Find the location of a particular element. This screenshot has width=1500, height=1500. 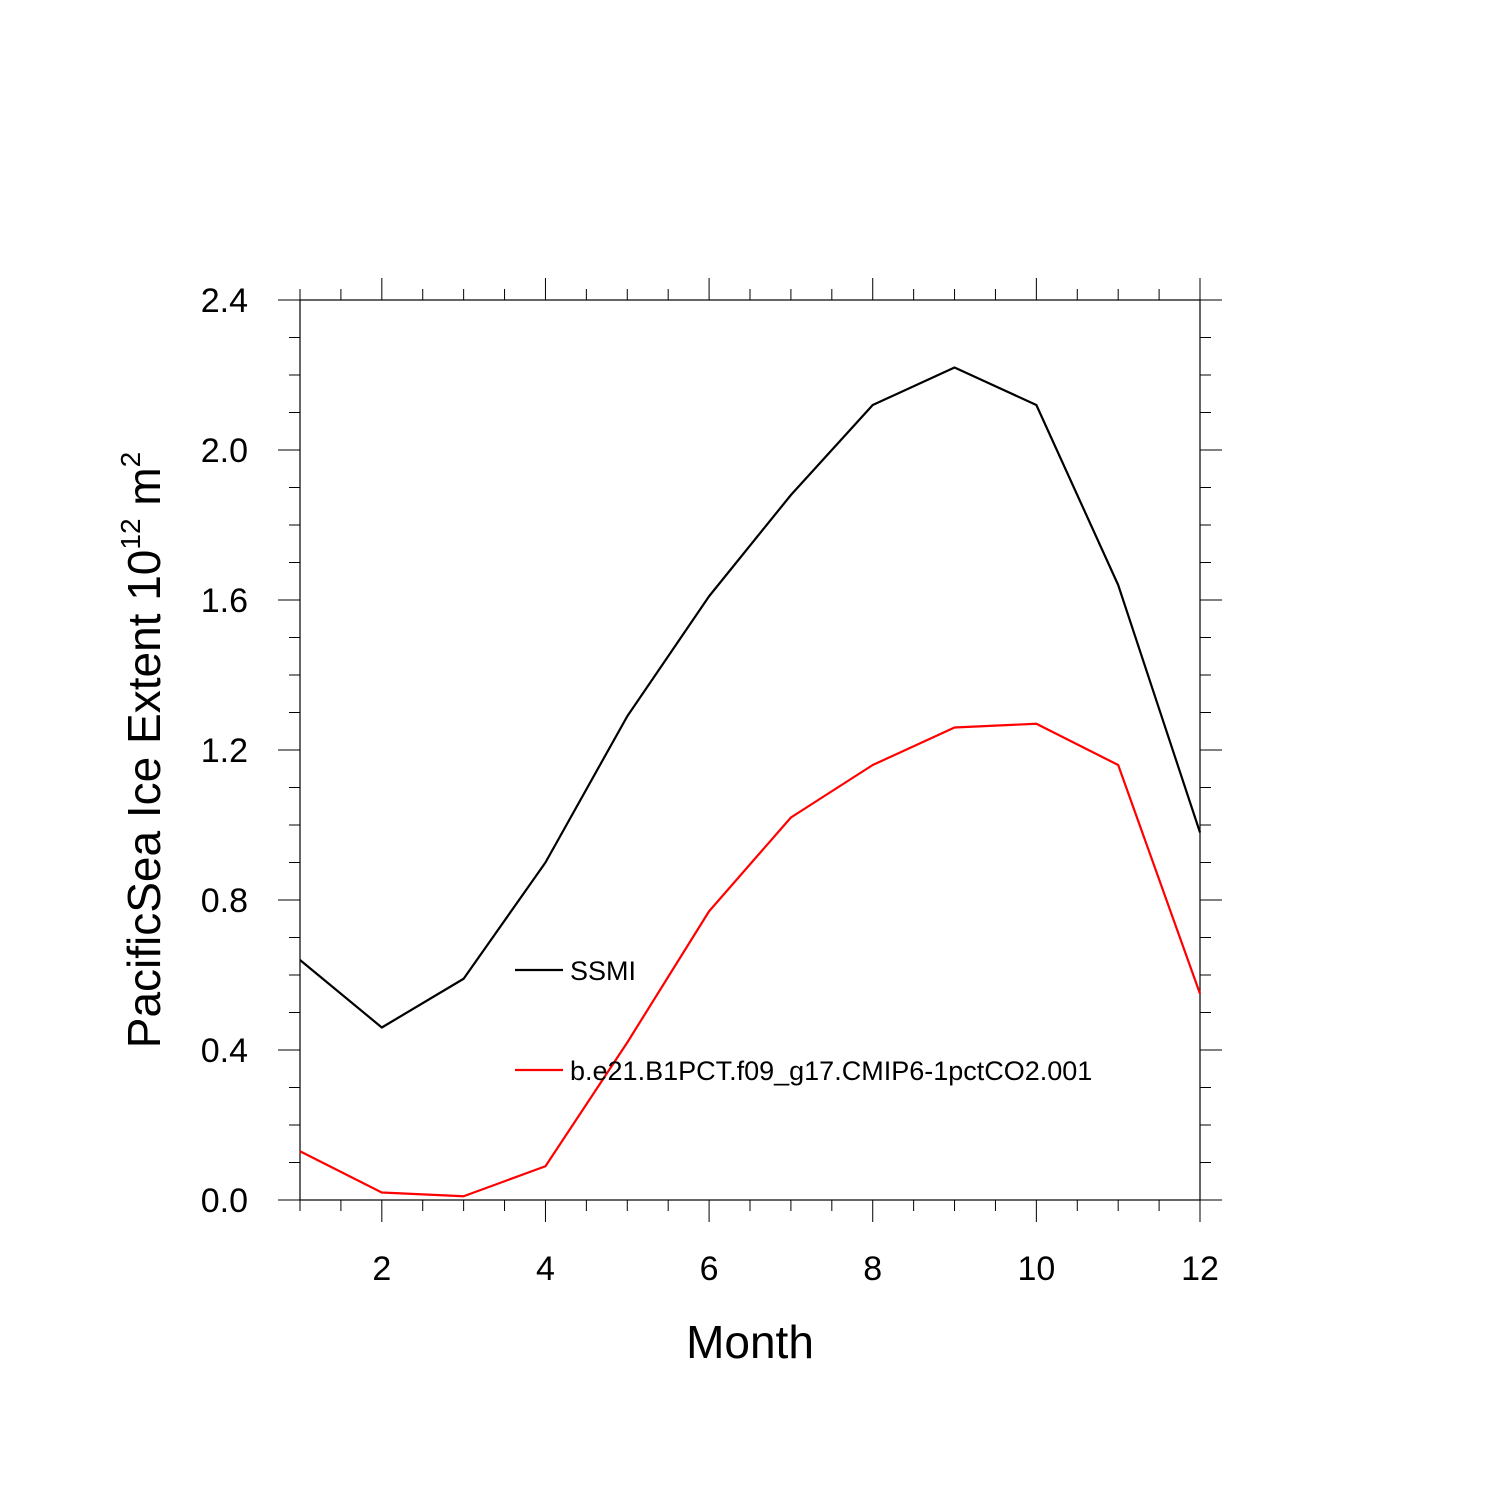

y-axis-label-exponent: 12 is located at coordinates (130, 533).